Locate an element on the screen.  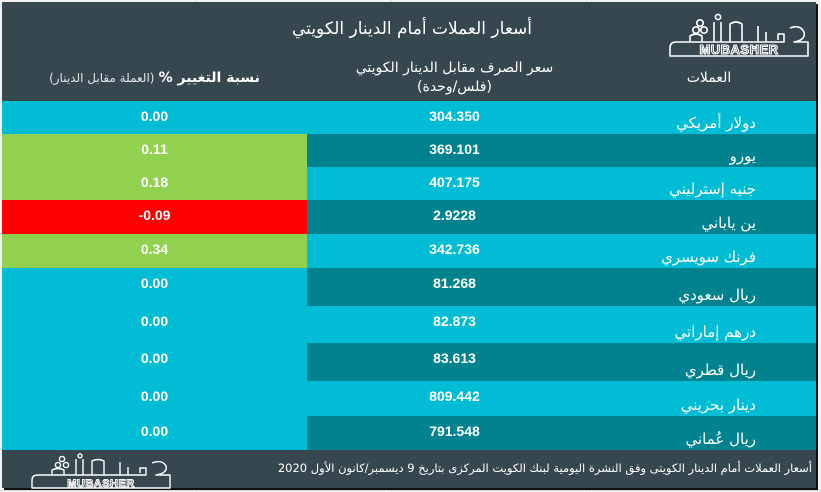
currency-name: دينار بحريني is located at coordinates (718, 405).